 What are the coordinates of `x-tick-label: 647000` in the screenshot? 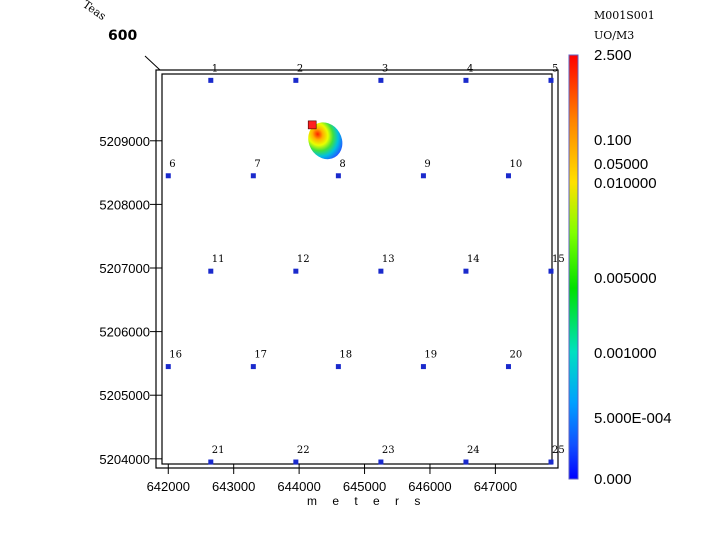 It's located at (495, 486).